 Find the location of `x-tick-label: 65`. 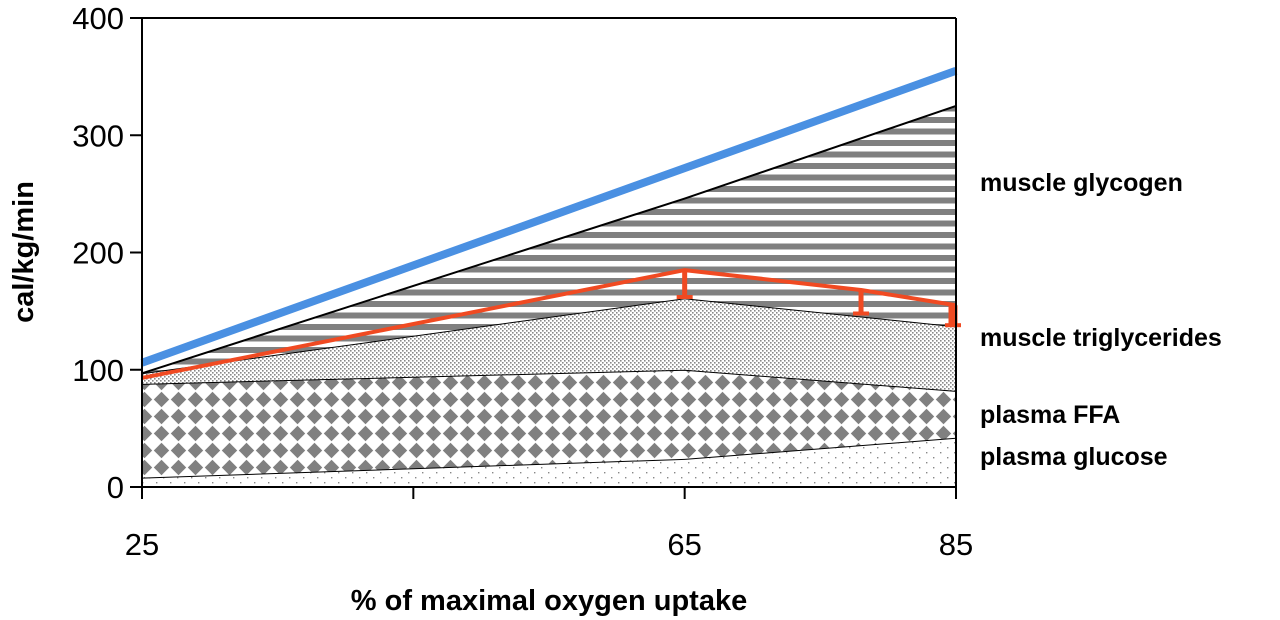

x-tick-label: 65 is located at coordinates (684, 544).